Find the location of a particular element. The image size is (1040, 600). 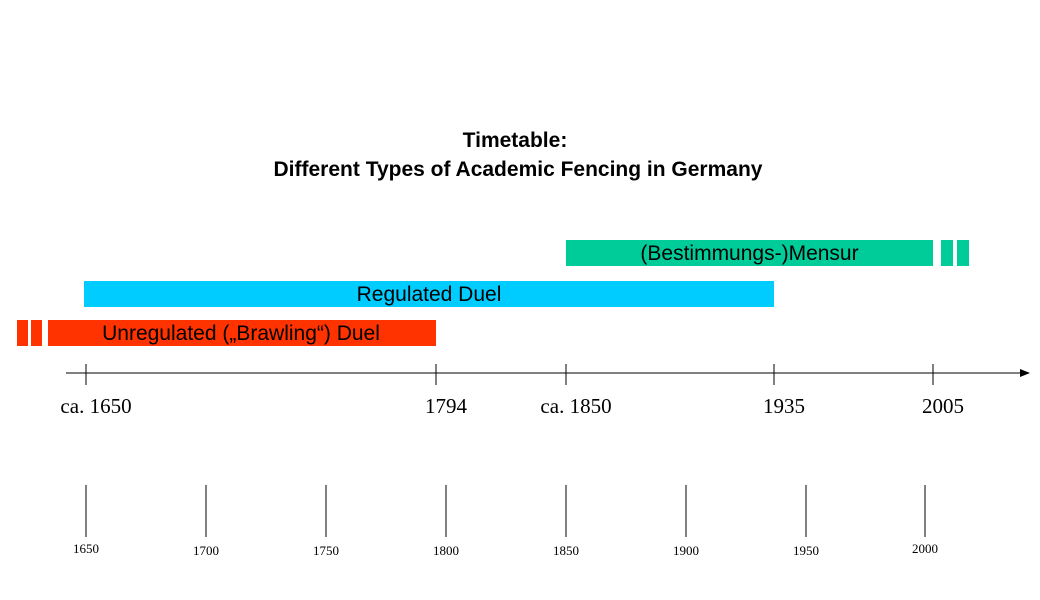

scale-tick-label: 1750 is located at coordinates (326, 550).